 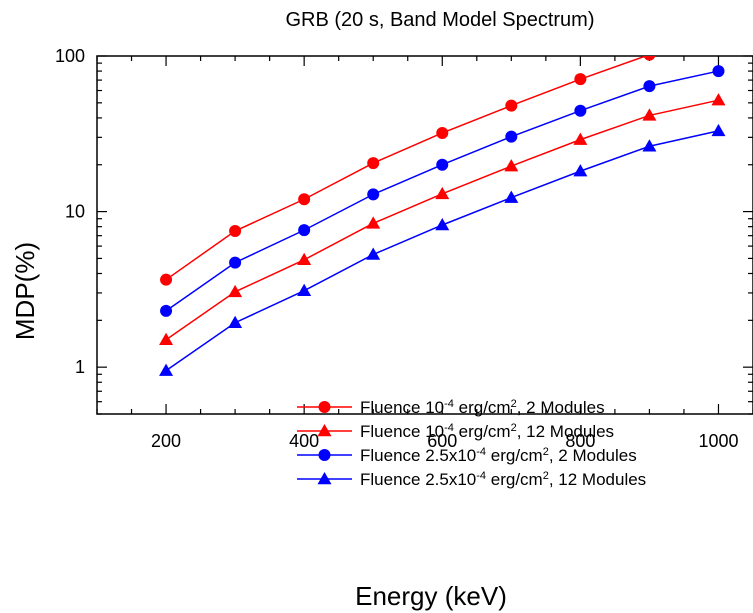 What do you see at coordinates (482, 407) in the screenshot?
I see `legend-label: Fluence 10-4 erg/cm2, 2 Modules` at bounding box center [482, 407].